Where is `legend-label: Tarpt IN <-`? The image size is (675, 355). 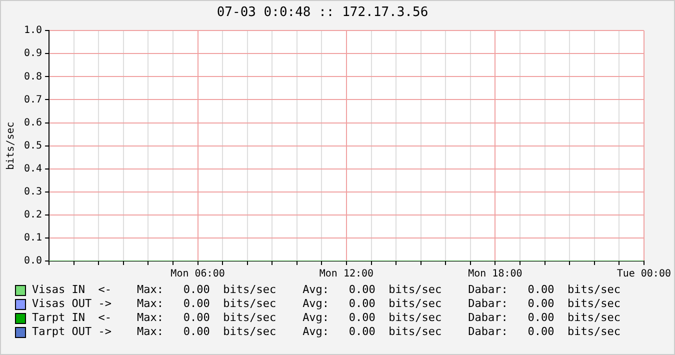
legend-label: Tarpt IN <- is located at coordinates (72, 318).